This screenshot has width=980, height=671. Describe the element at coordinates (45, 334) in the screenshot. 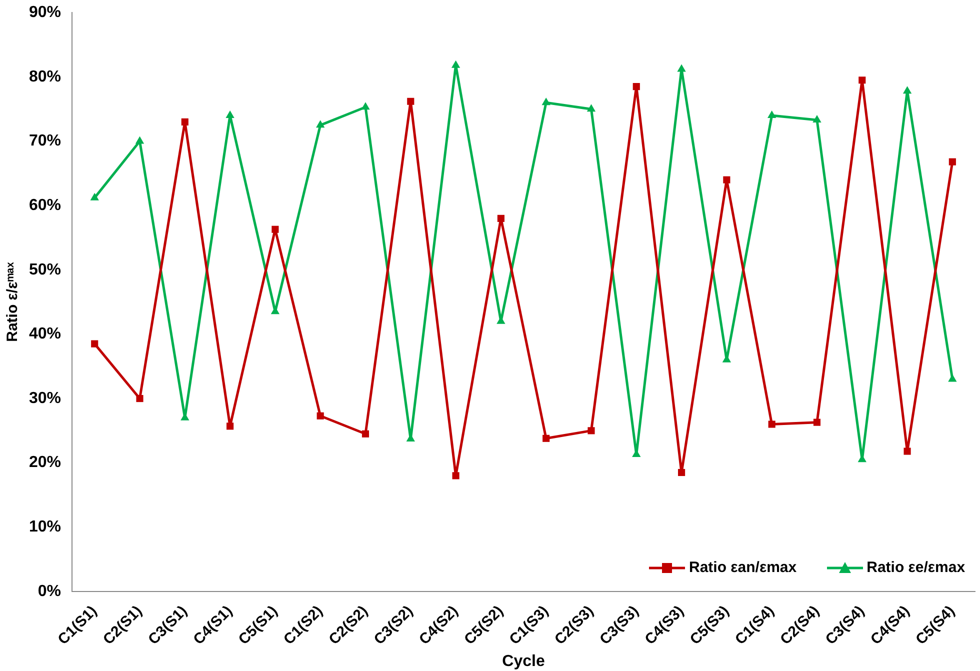

I see `y-tick-label: 40%` at that location.